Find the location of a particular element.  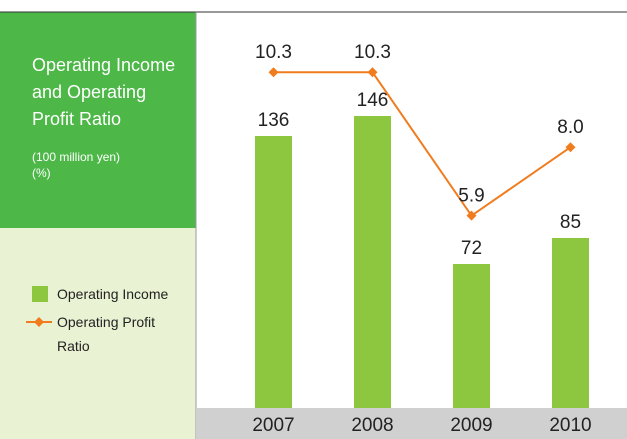

legend-label: Operating Income is located at coordinates (113, 294).